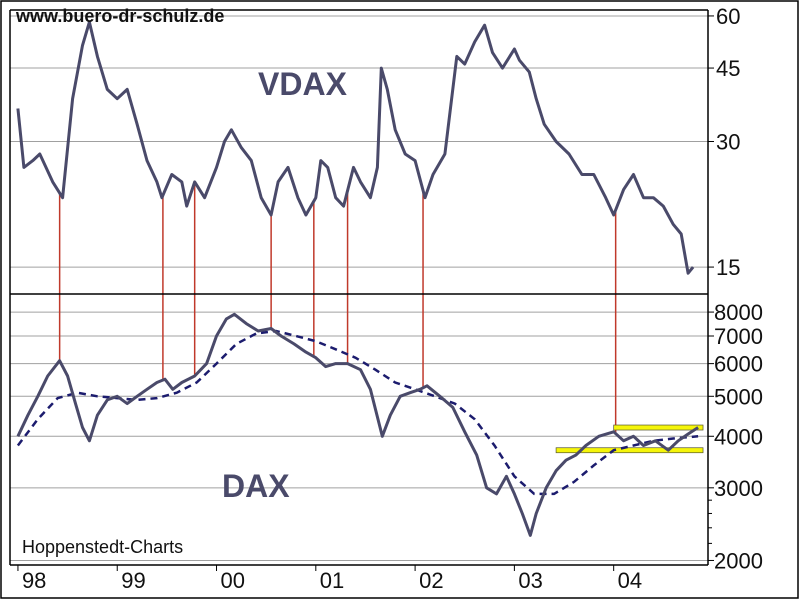 The width and height of the screenshot is (800, 600). Describe the element at coordinates (332, 580) in the screenshot. I see `x-tick-label: 01` at that location.